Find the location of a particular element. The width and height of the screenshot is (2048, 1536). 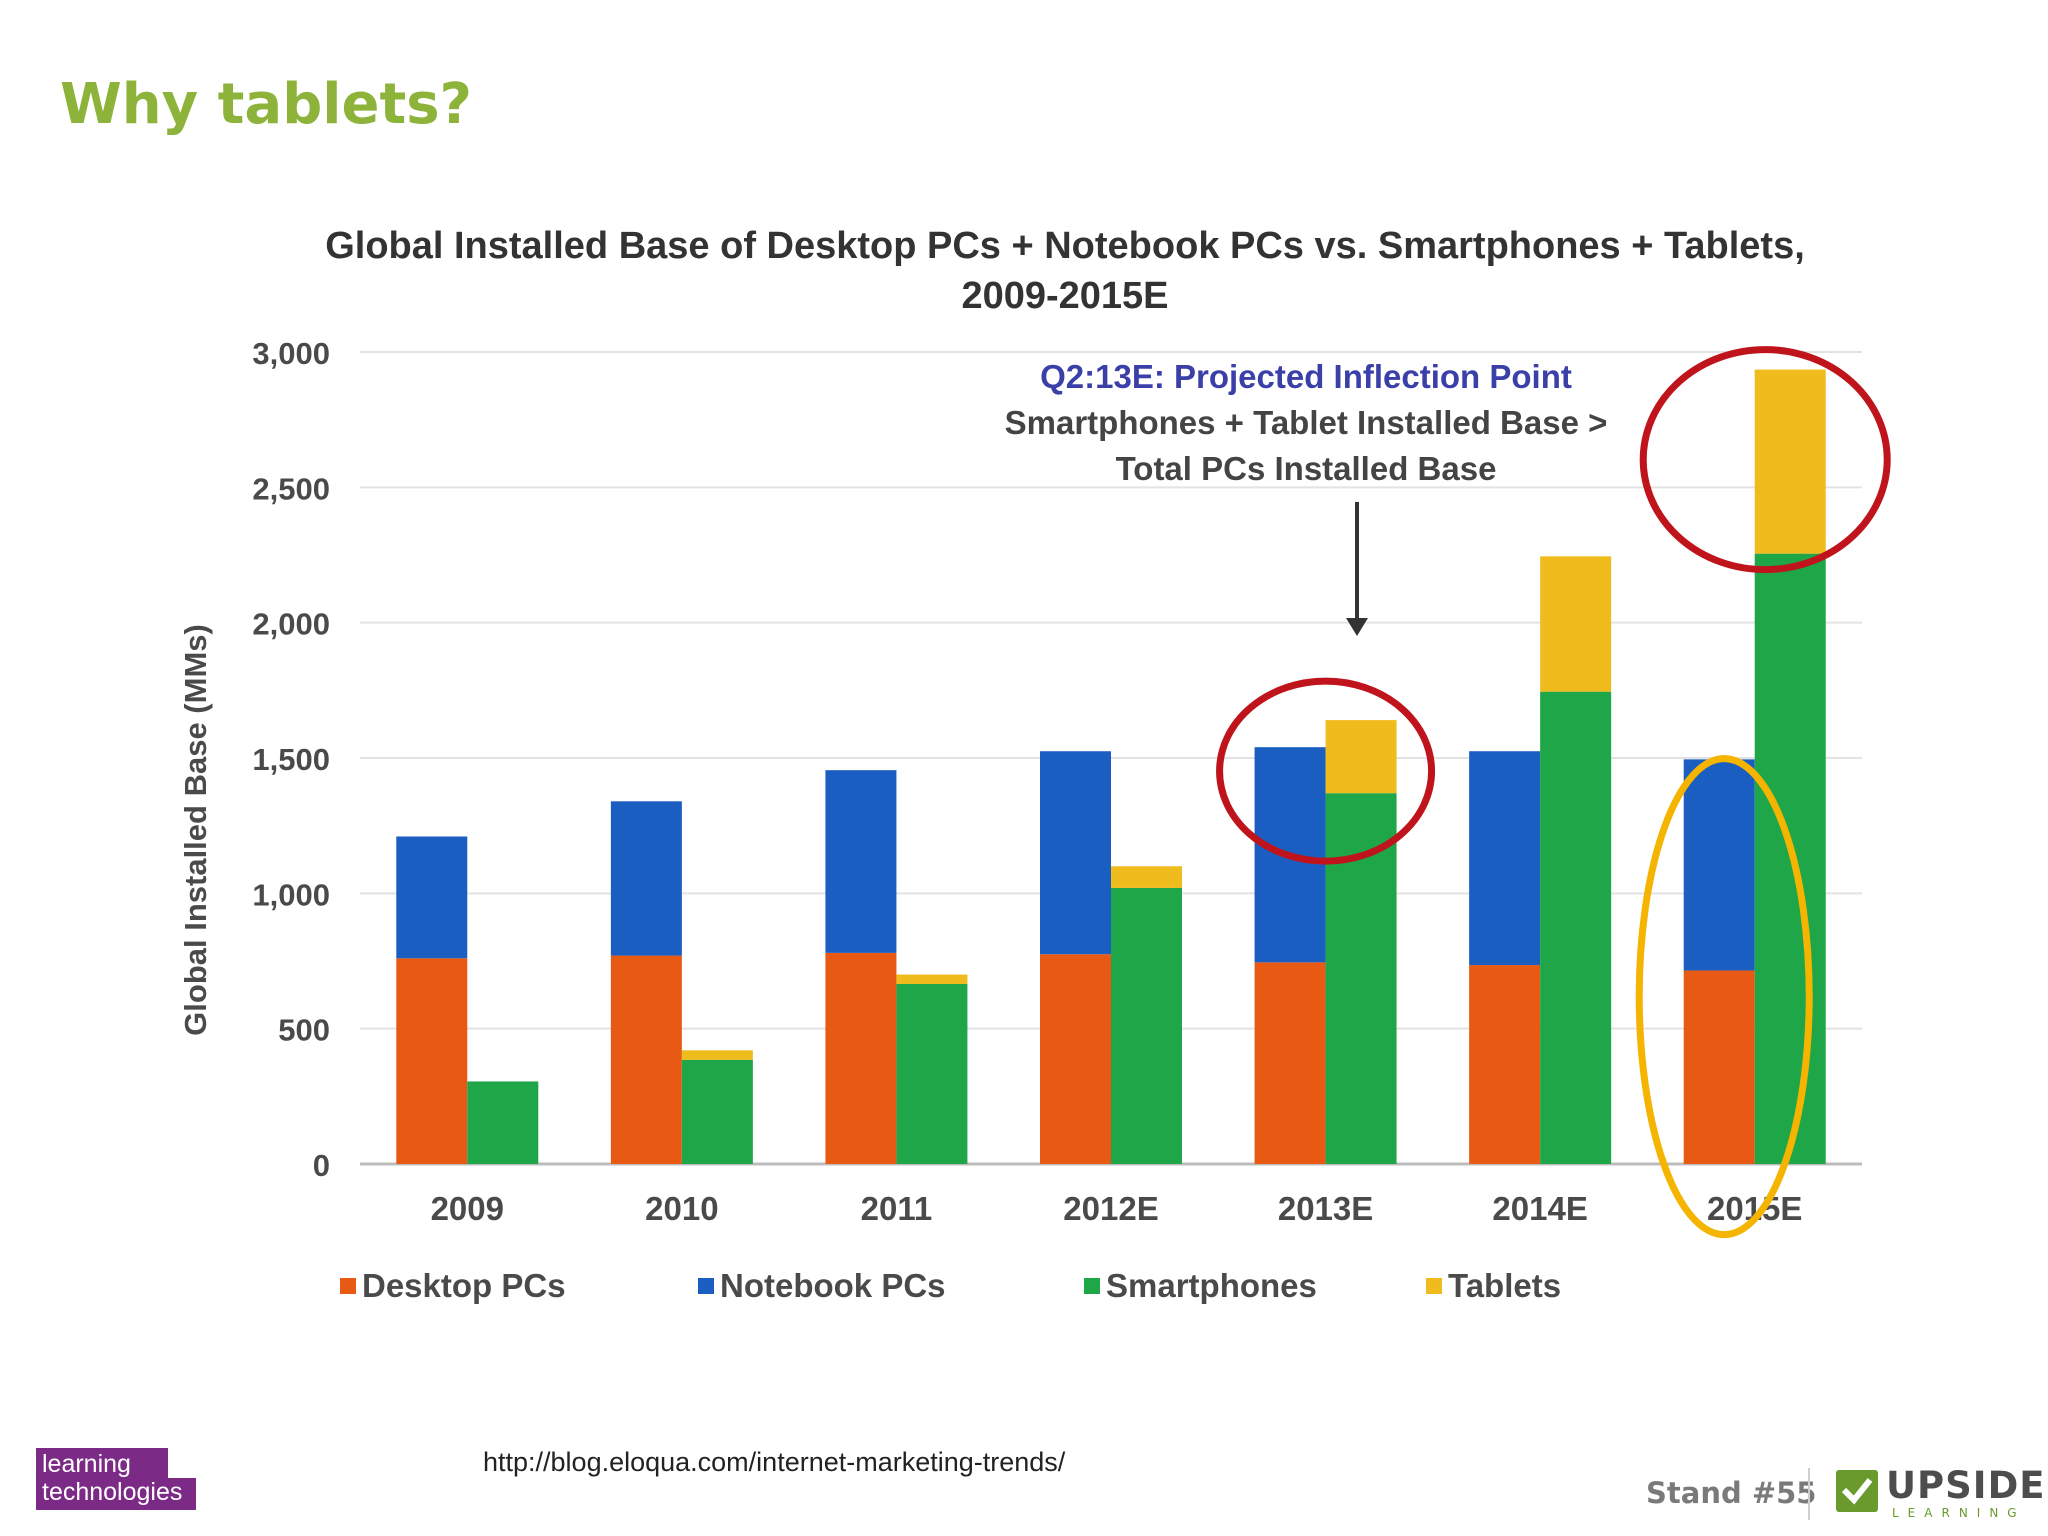

y-tick-label: 3,000 is located at coordinates (291, 353).